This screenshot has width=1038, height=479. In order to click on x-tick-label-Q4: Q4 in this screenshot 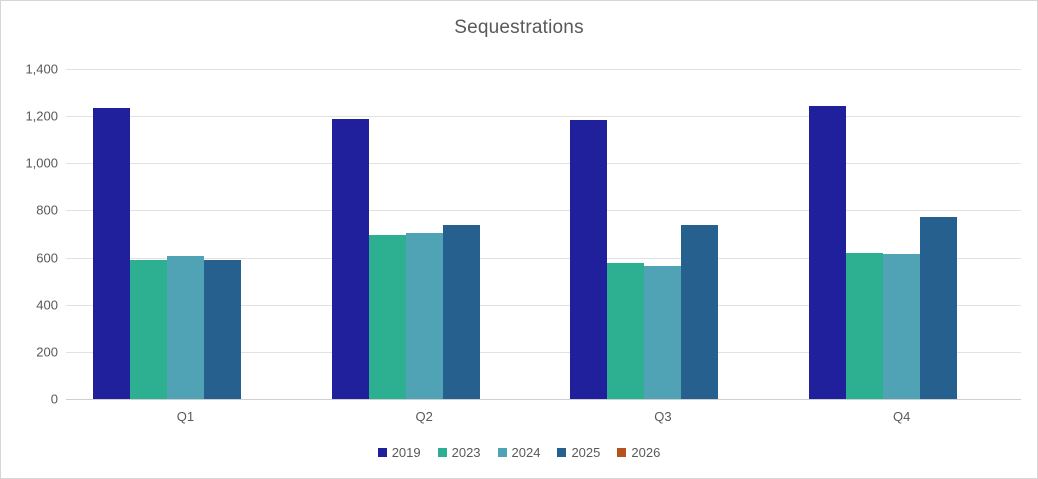, I will do `click(901, 416)`.